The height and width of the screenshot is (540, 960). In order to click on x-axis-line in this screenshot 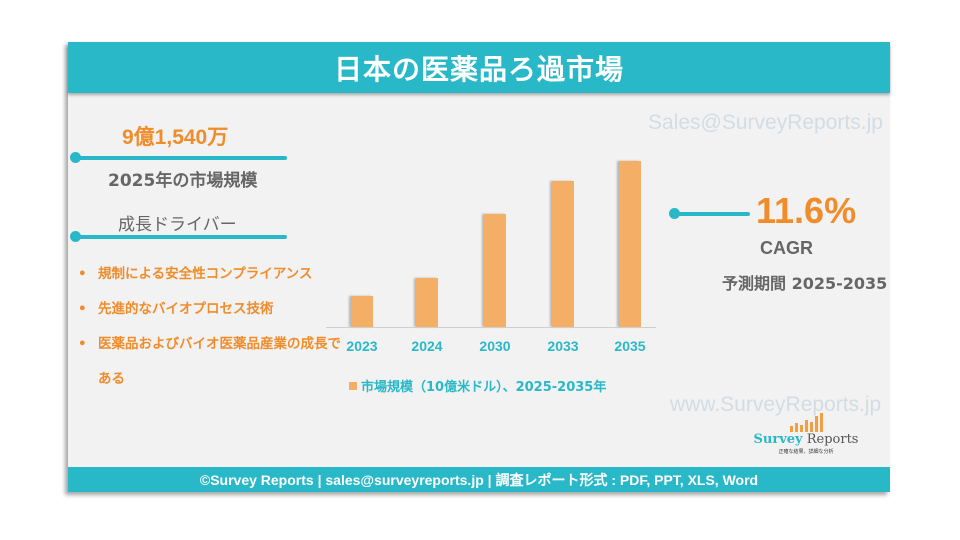, I will do `click(491, 327)`.